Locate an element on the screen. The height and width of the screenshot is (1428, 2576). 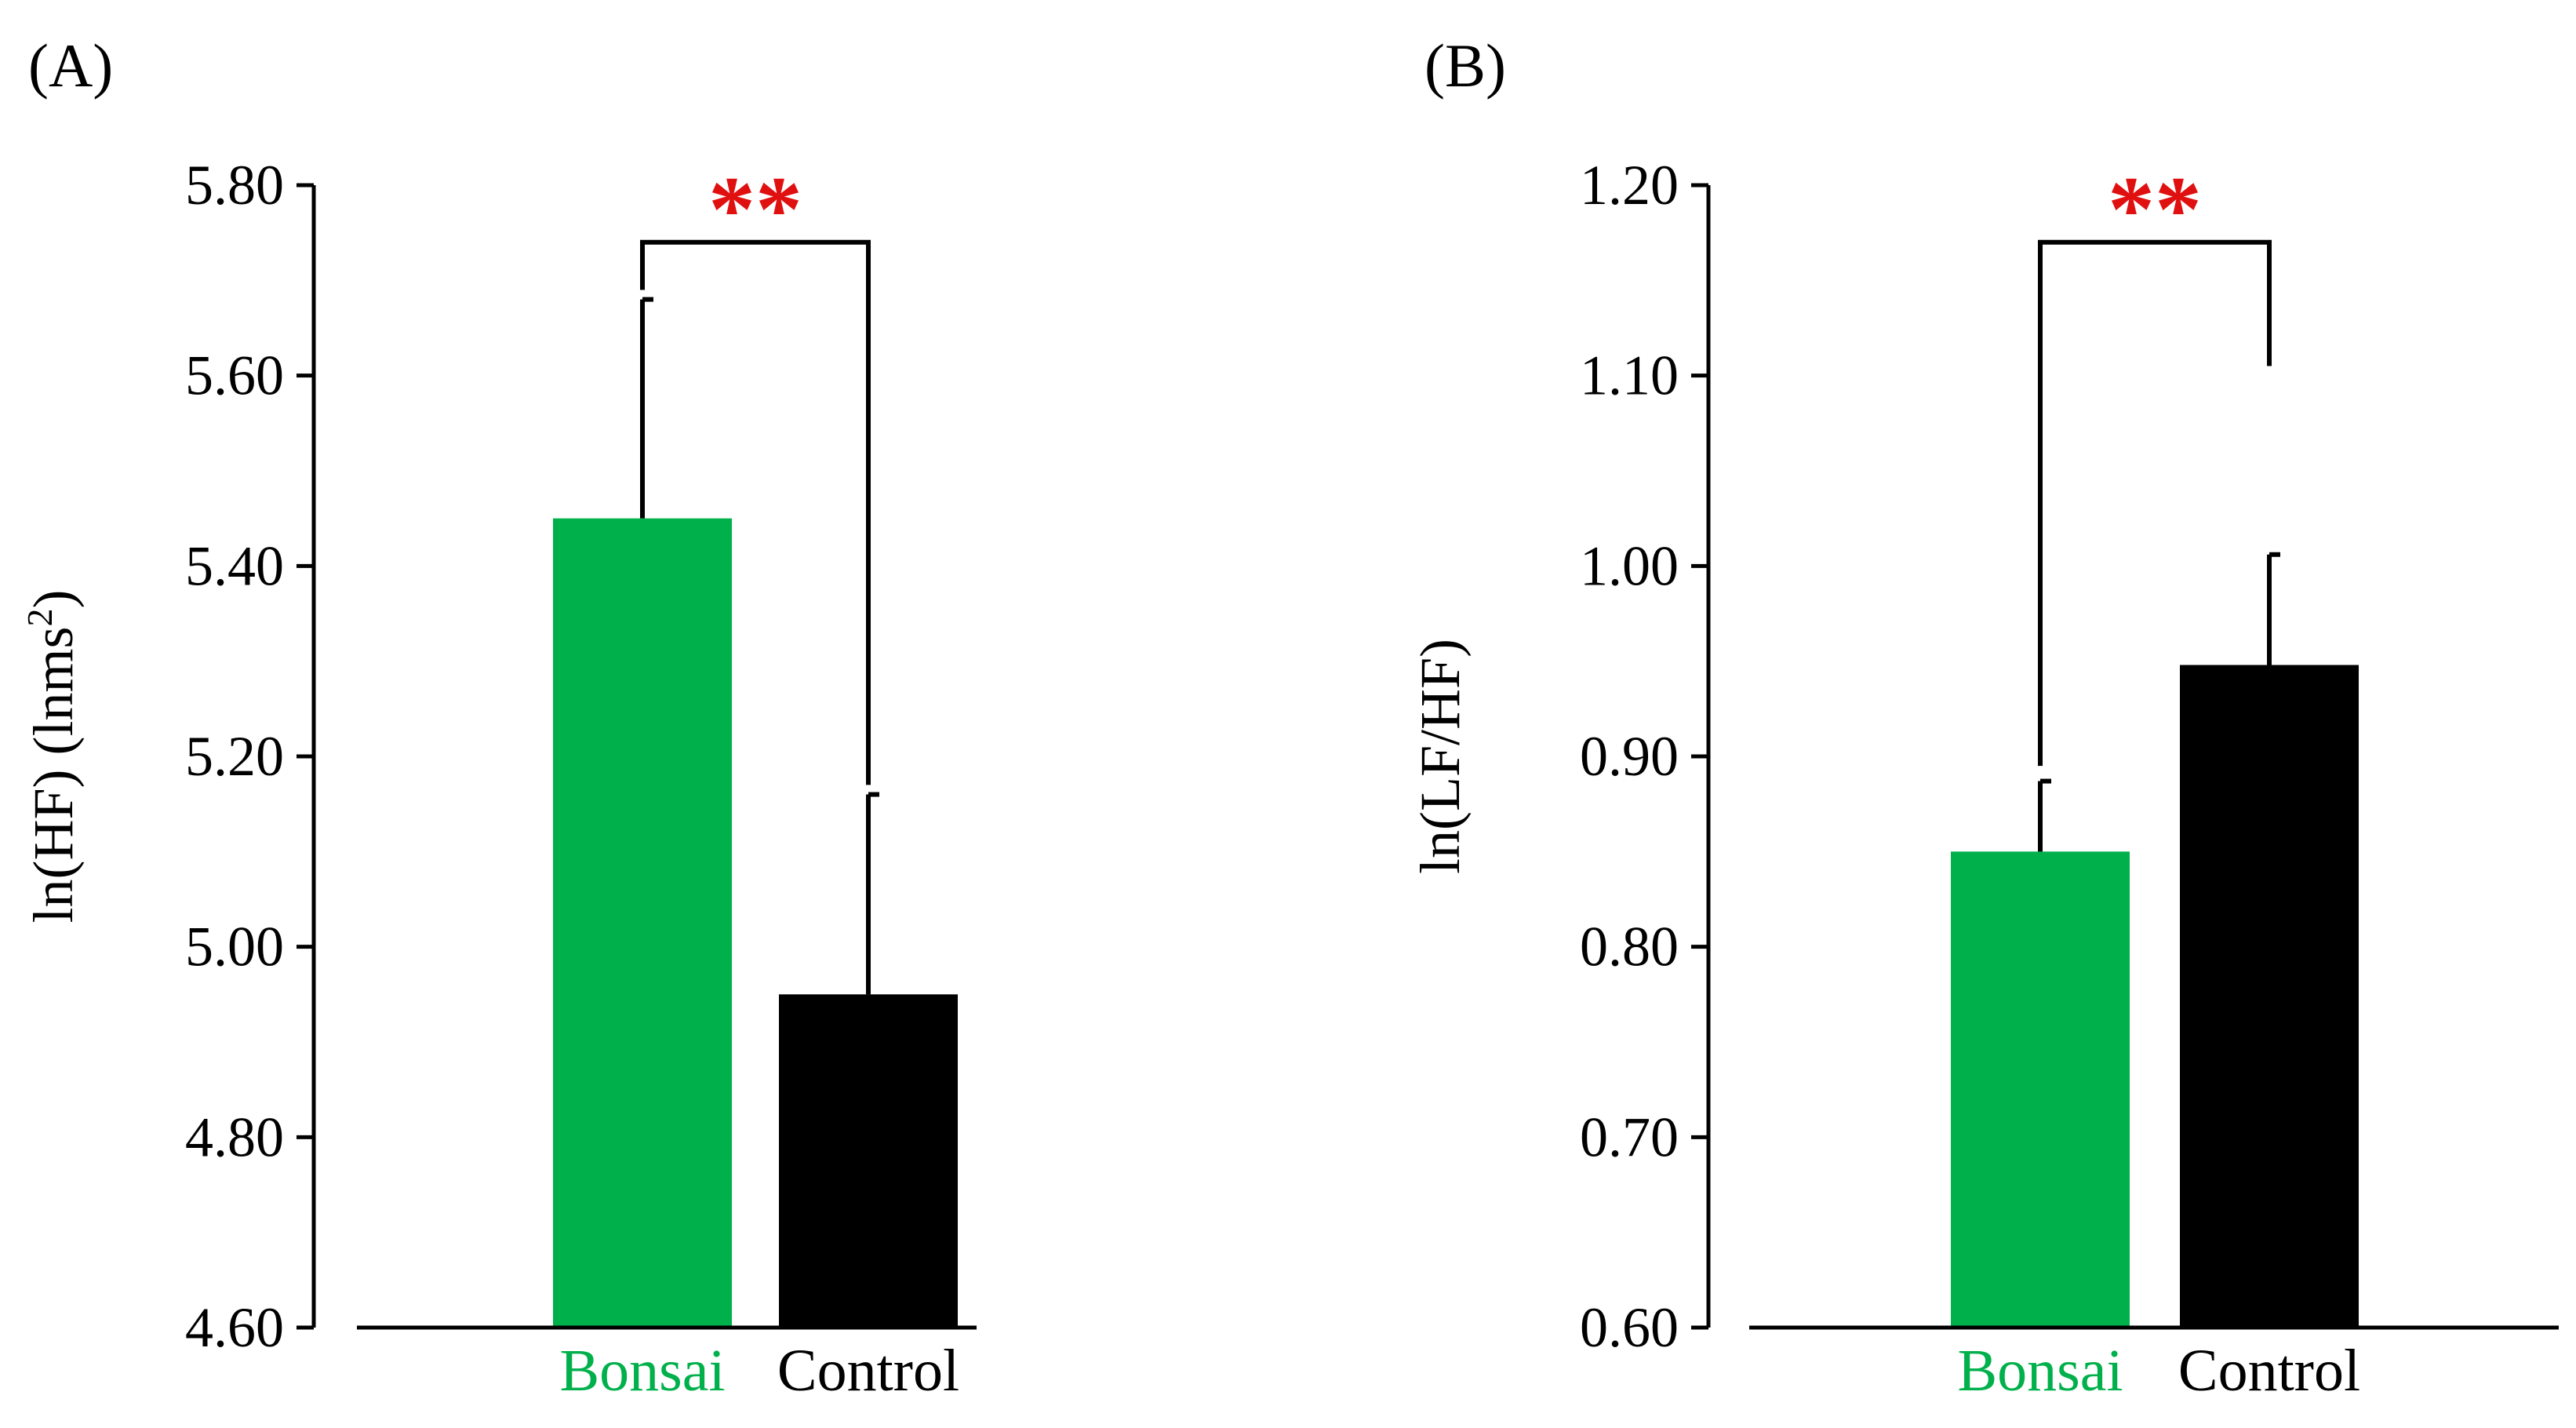
y-tick-label: 5.40 is located at coordinates (234, 565).